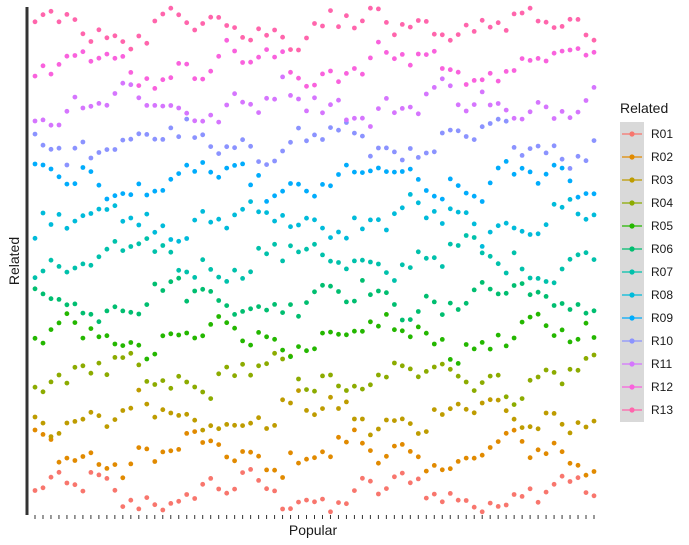 The width and height of the screenshot is (689, 545). Describe the element at coordinates (14, 261) in the screenshot. I see `y-axis-title: Related` at that location.